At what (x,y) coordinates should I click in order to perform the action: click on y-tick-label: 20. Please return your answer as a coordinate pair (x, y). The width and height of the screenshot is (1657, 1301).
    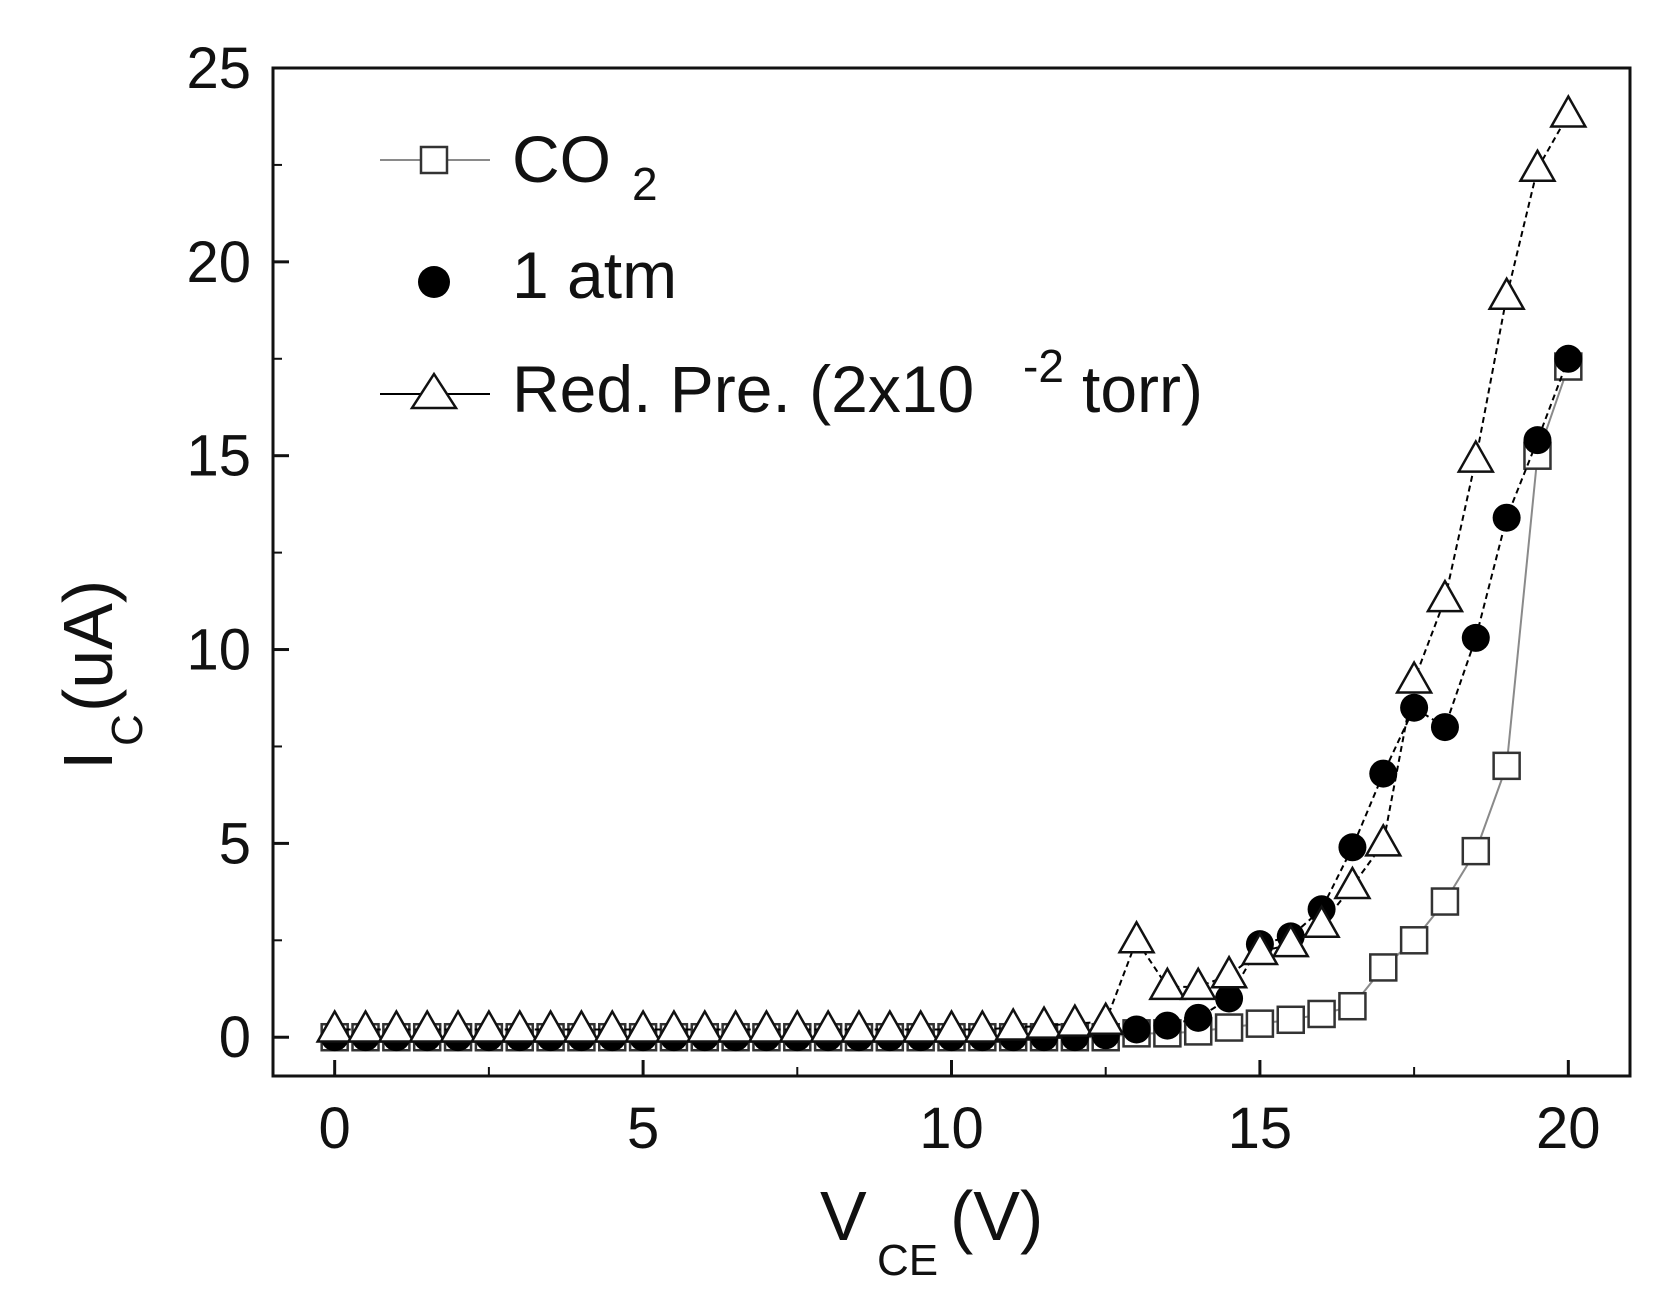
    Looking at the image, I should click on (218, 262).